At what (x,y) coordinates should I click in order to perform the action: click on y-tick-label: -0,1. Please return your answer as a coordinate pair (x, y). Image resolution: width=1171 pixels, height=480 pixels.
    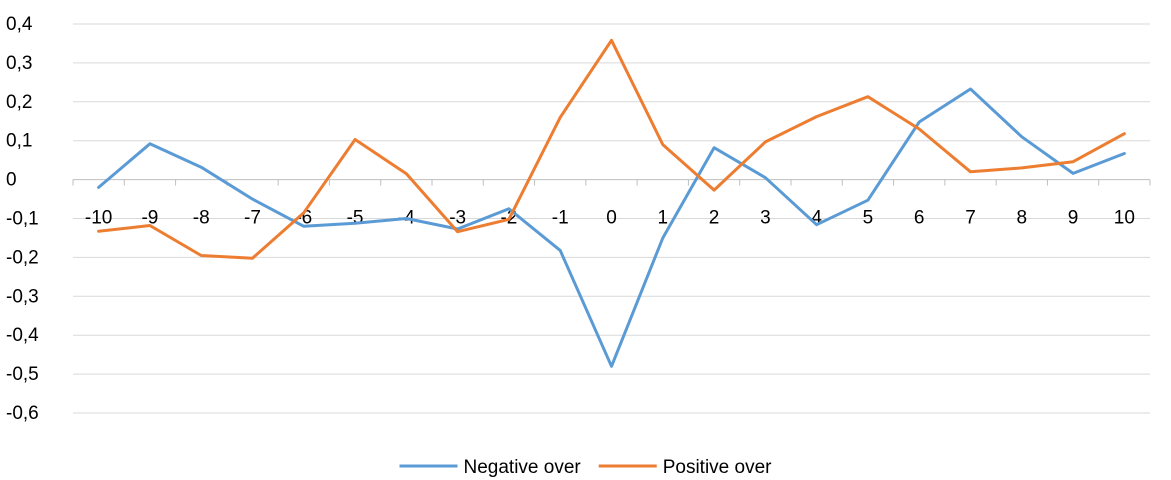
    Looking at the image, I should click on (22, 219).